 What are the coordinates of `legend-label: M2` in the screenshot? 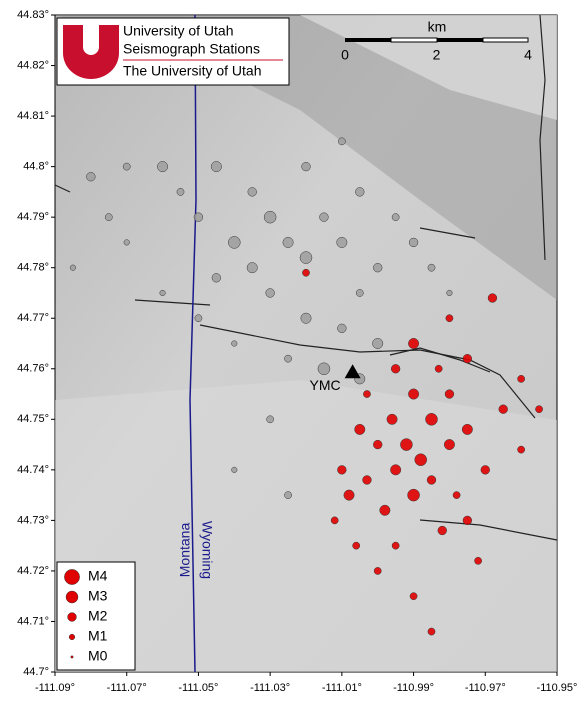 It's located at (98, 616).